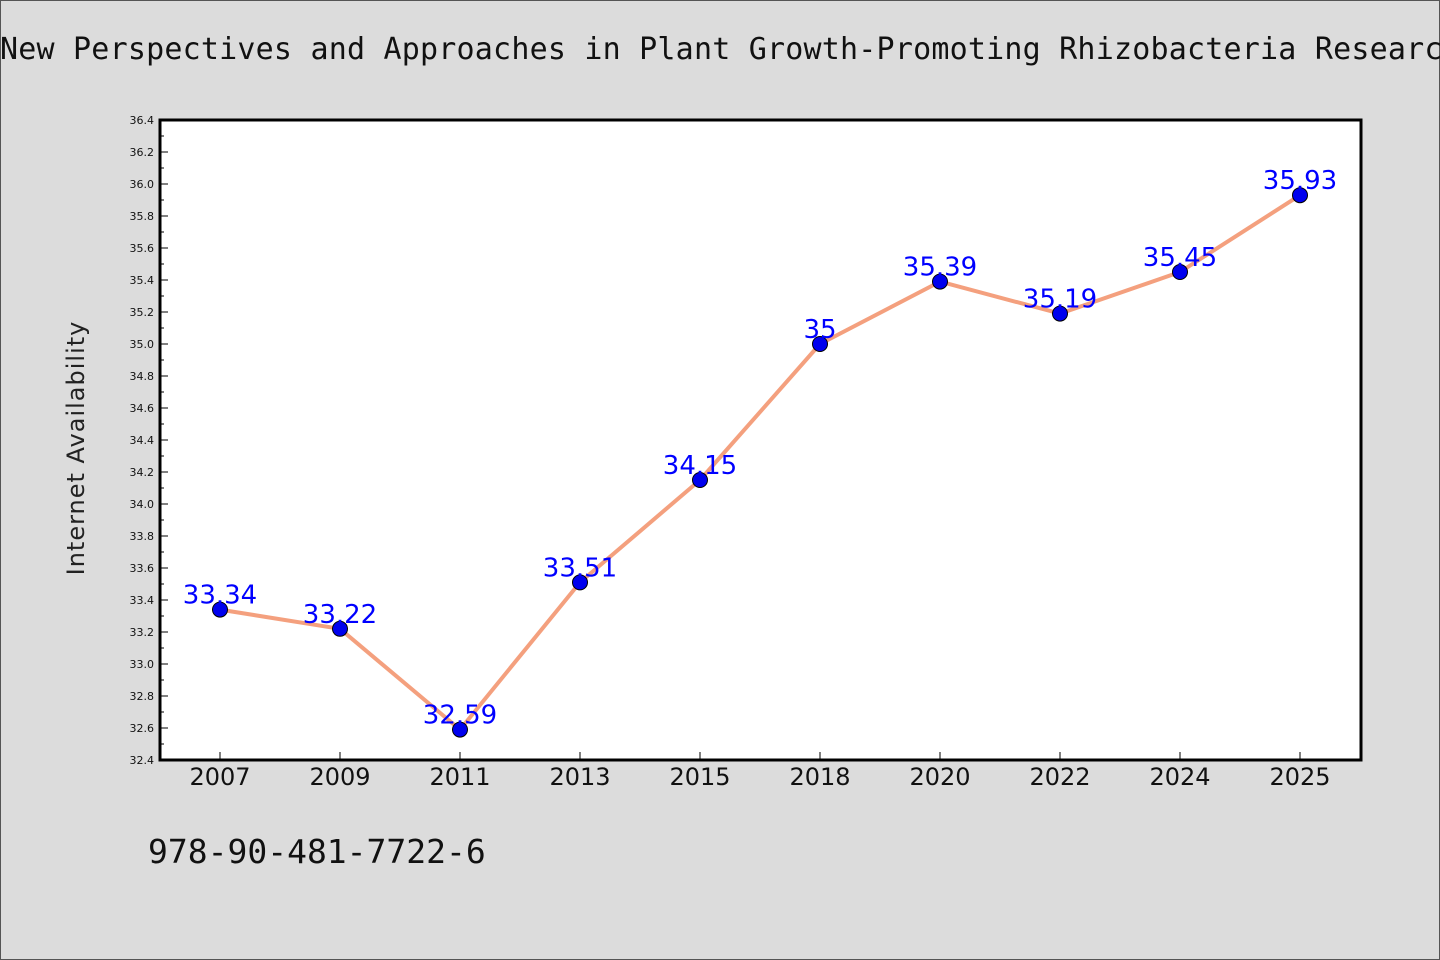 This screenshot has width=1440, height=960. I want to click on data-label: 33.22, so click(340, 615).